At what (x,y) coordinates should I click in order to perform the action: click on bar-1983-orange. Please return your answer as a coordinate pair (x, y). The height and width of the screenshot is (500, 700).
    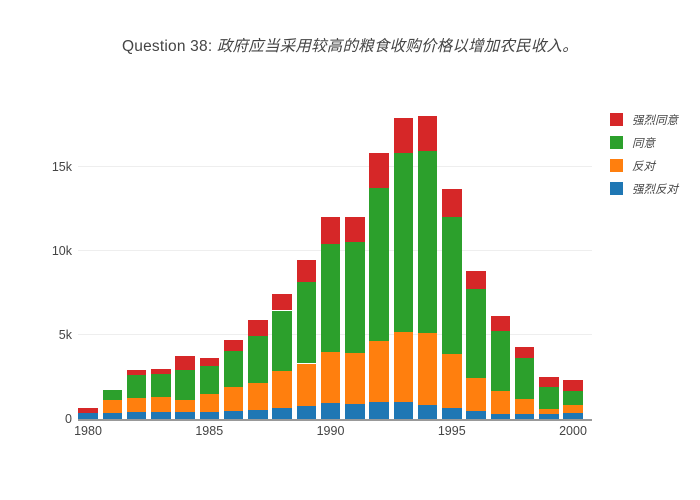
    Looking at the image, I should click on (161, 404).